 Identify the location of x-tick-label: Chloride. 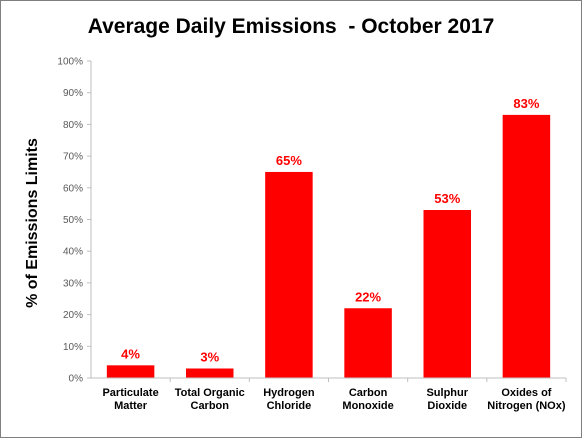
(289, 406).